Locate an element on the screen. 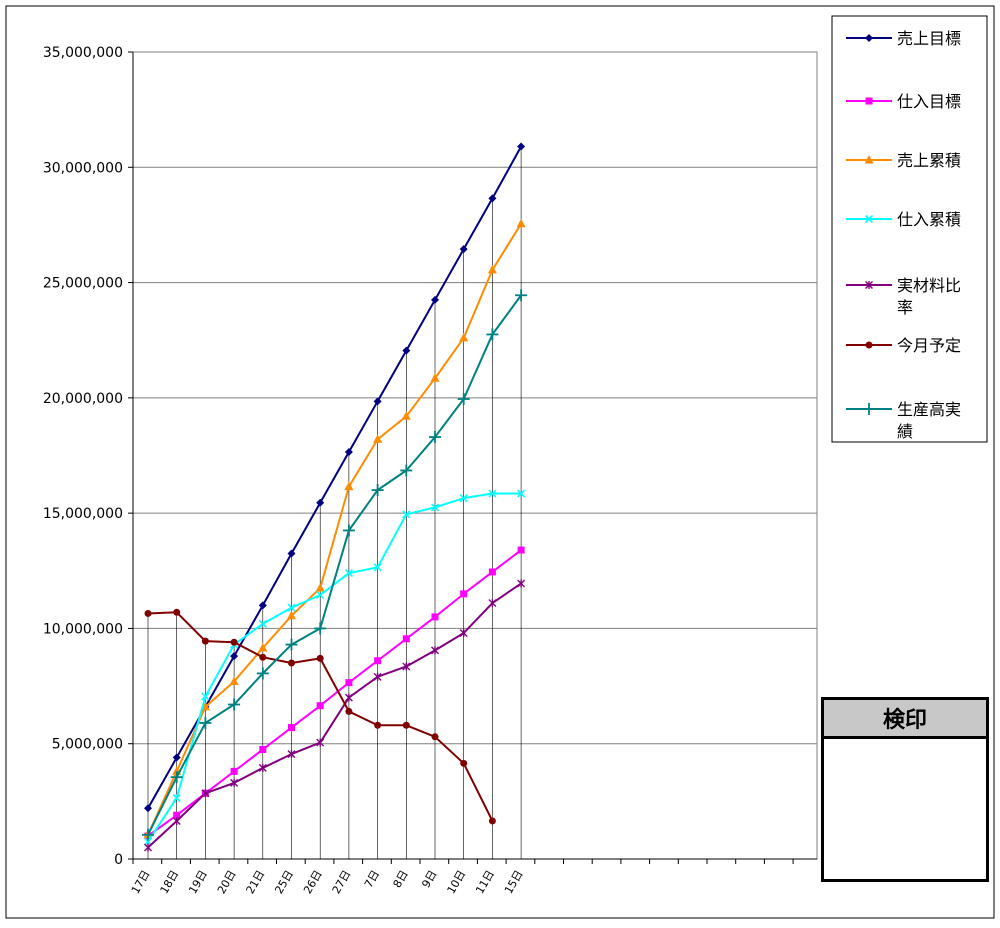 The image size is (1000, 928). y-tick-label: 25,000,000 is located at coordinates (83, 284).